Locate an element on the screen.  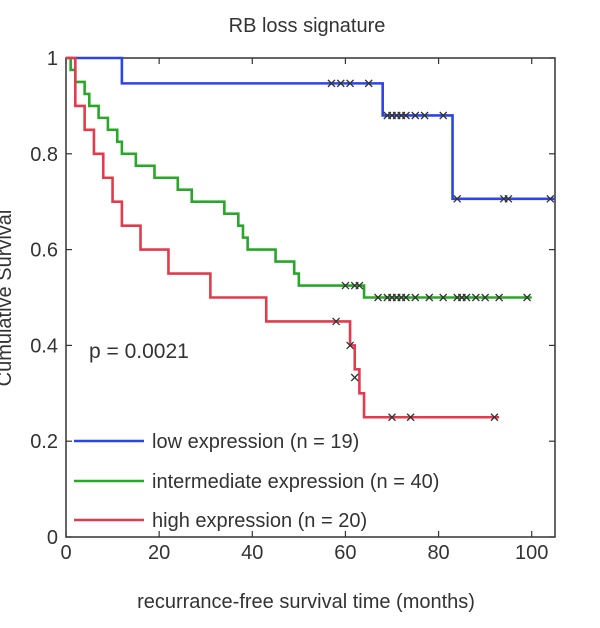
x-tick-label: 60 is located at coordinates (345, 553).